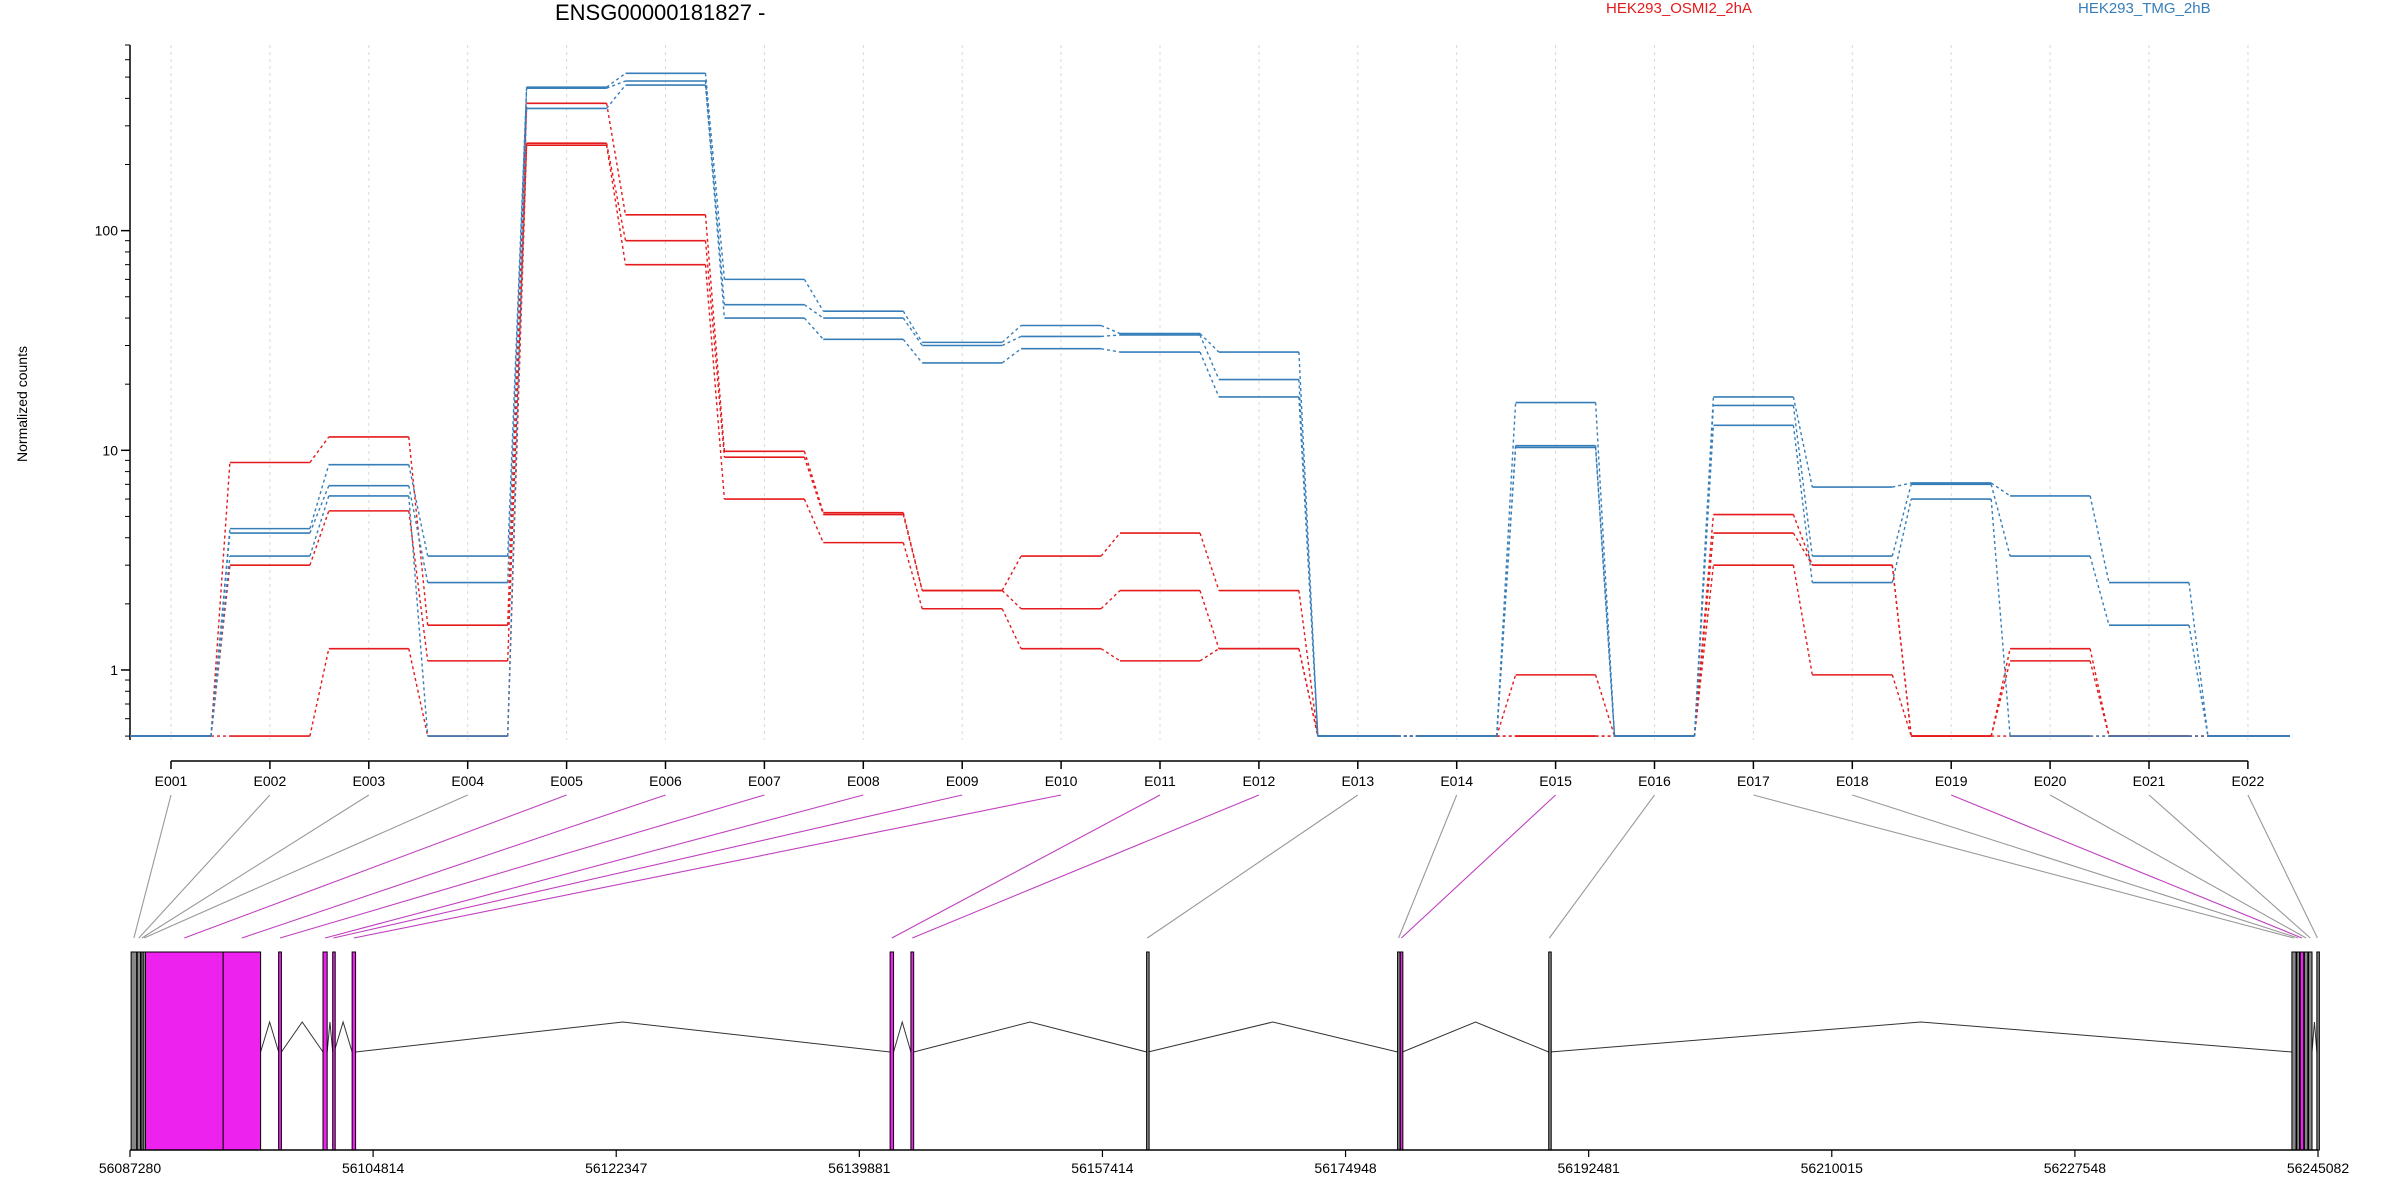 The width and height of the screenshot is (2400, 1200). What do you see at coordinates (1399, 1051) in the screenshot?
I see `exon-box-e014` at bounding box center [1399, 1051].